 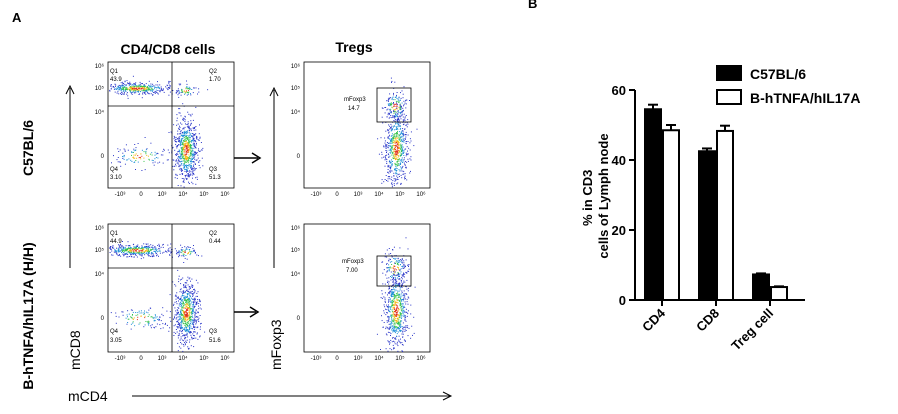 What do you see at coordinates (299, 157) in the screenshot?
I see `tick-label: 0` at bounding box center [299, 157].